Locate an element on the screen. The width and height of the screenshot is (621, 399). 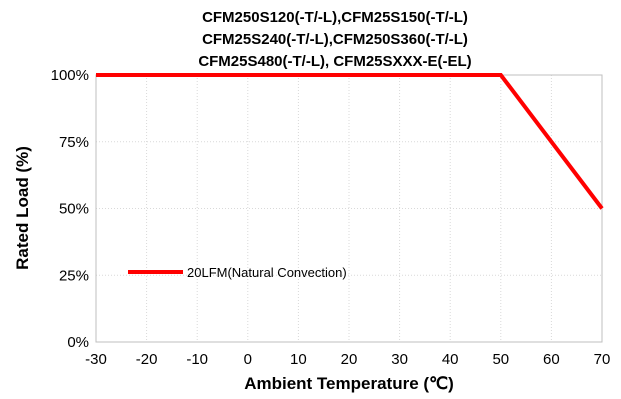
y-tick-label: 75% is located at coordinates (74, 142).